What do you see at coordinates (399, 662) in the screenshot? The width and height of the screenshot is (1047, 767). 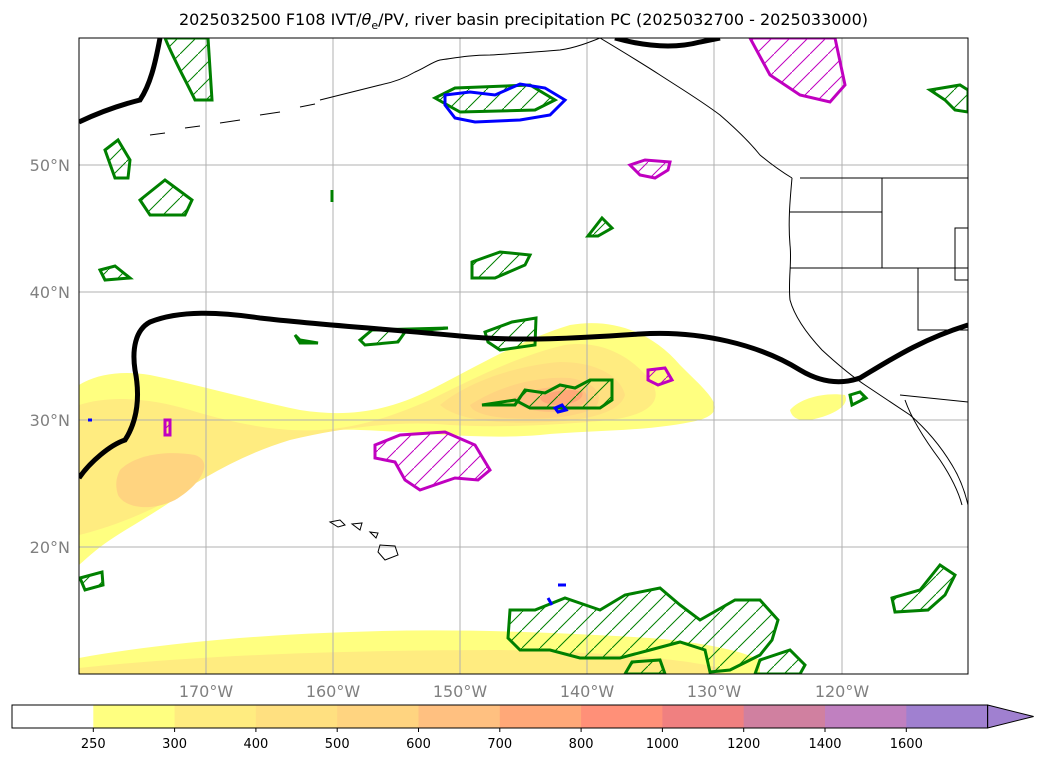 I see `ivt-300-south` at bounding box center [399, 662].